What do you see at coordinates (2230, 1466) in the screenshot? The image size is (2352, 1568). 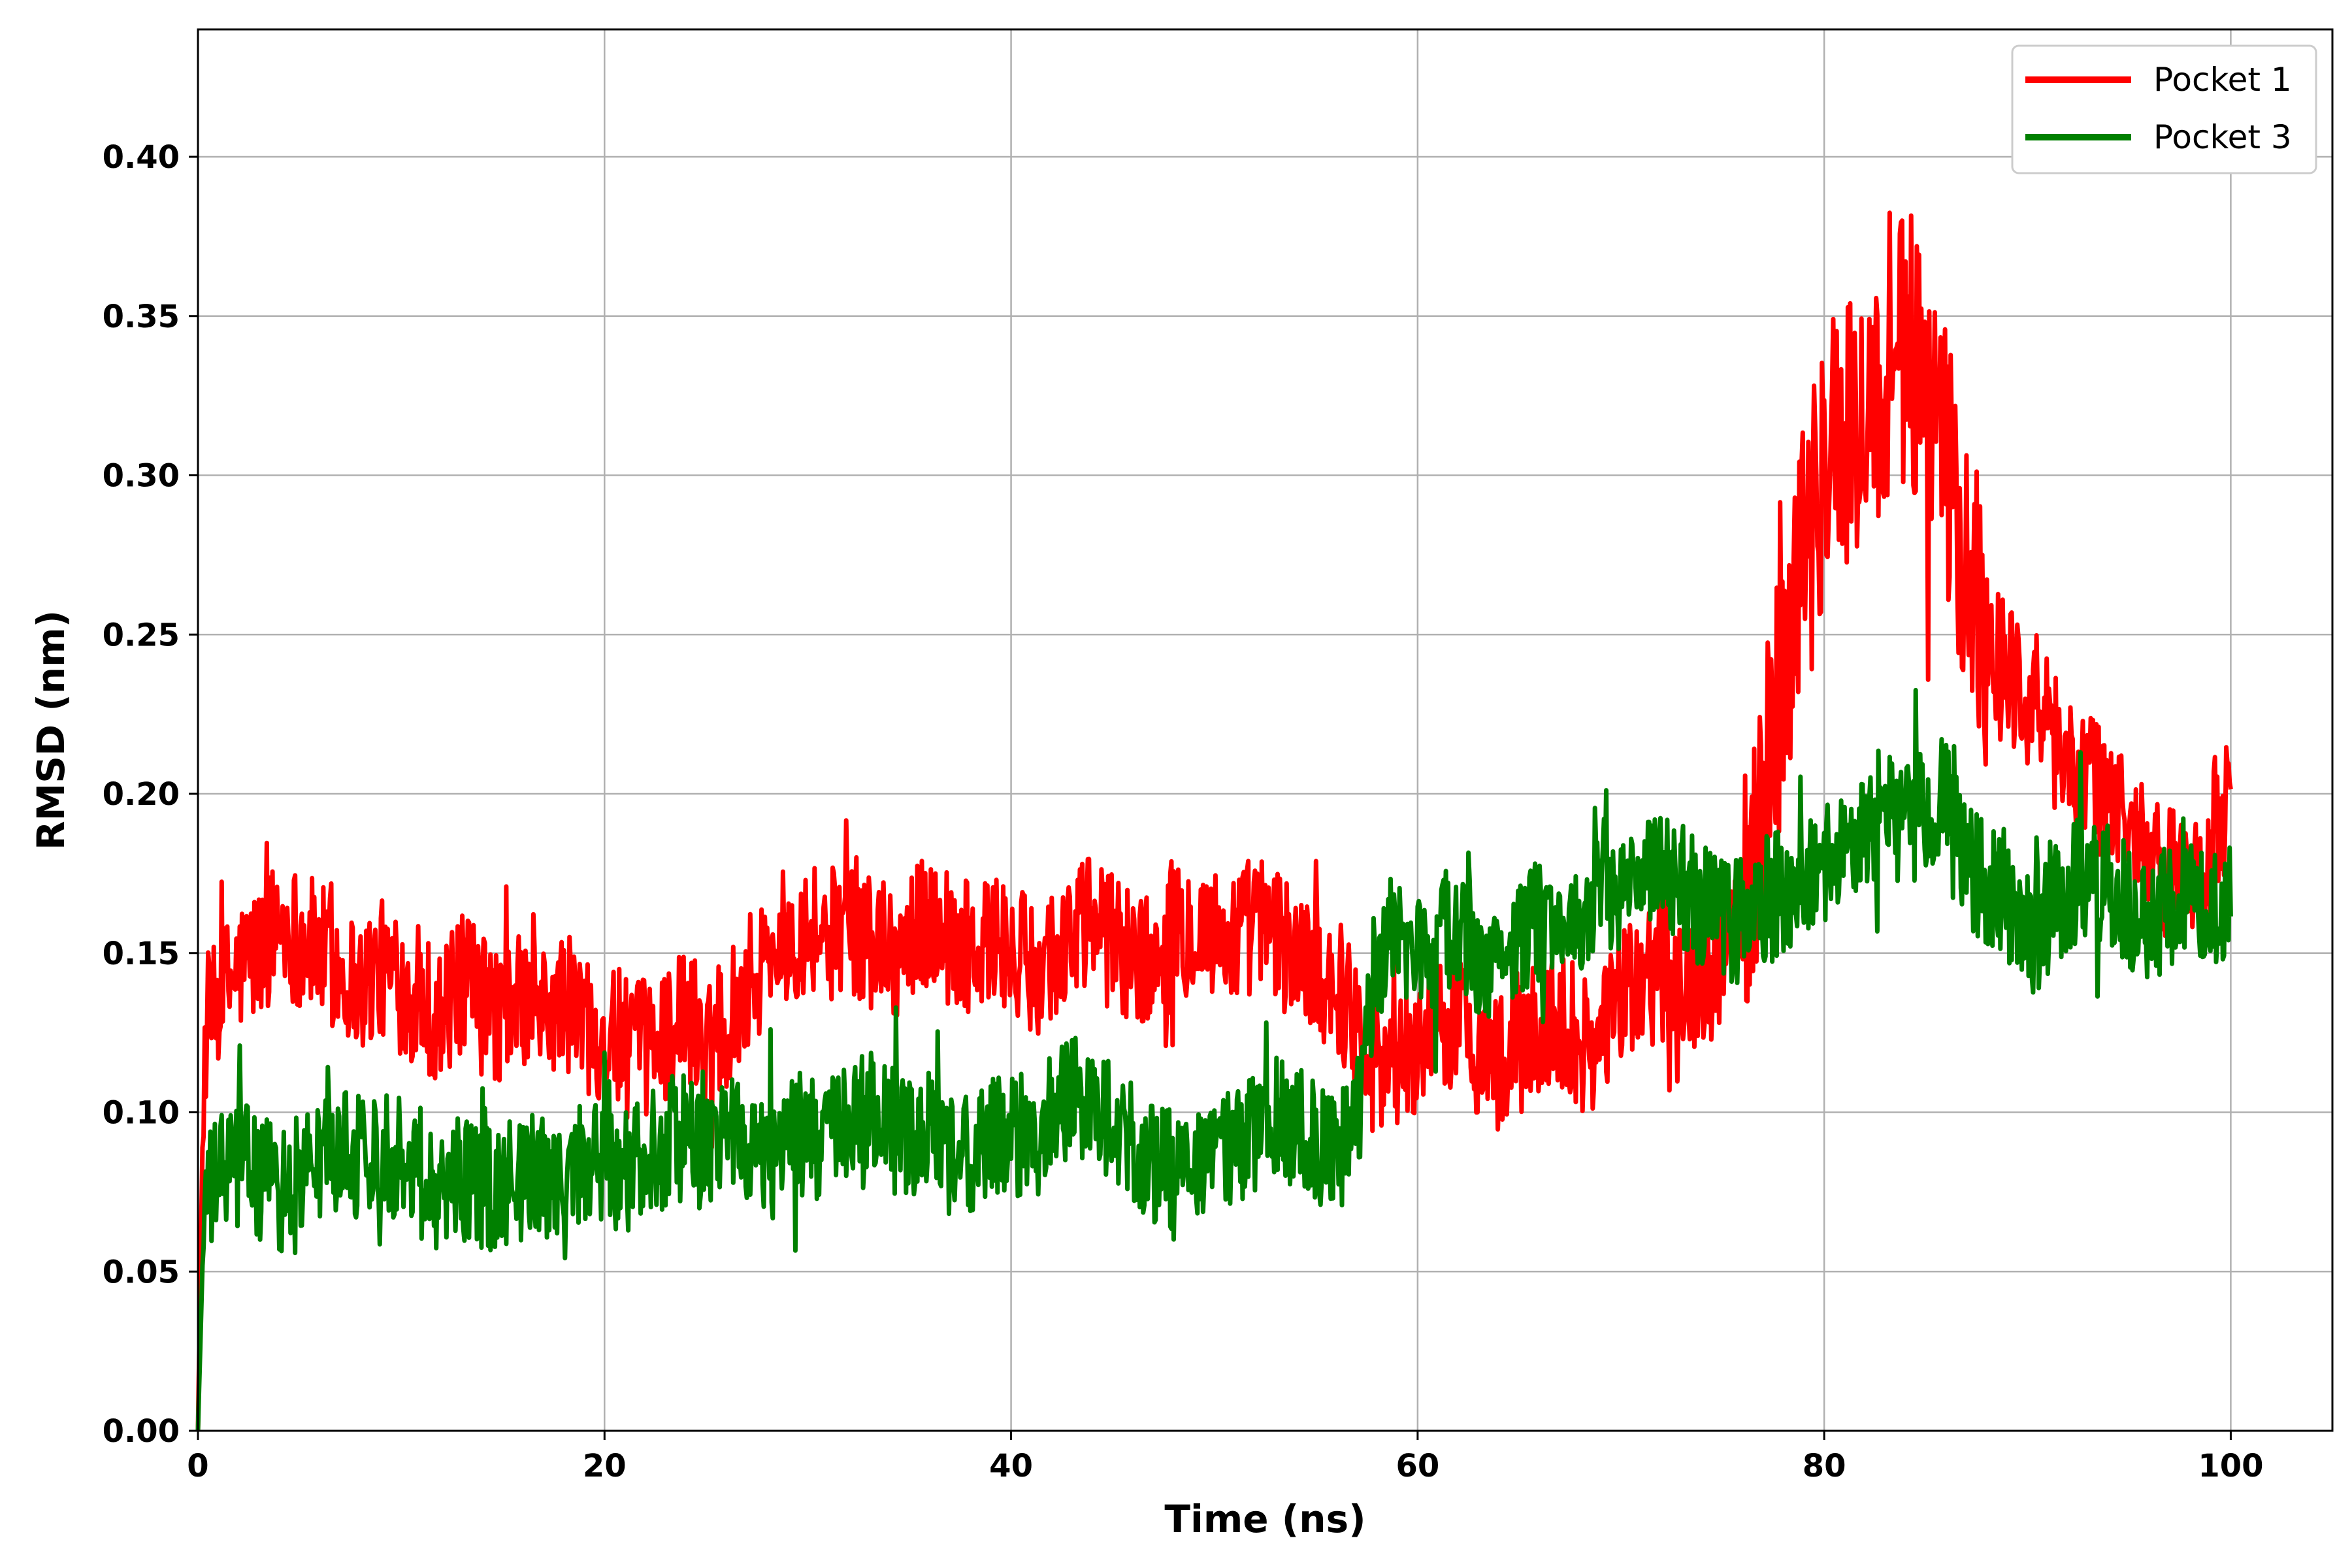 I see `x-tick-label-5: 100` at bounding box center [2230, 1466].